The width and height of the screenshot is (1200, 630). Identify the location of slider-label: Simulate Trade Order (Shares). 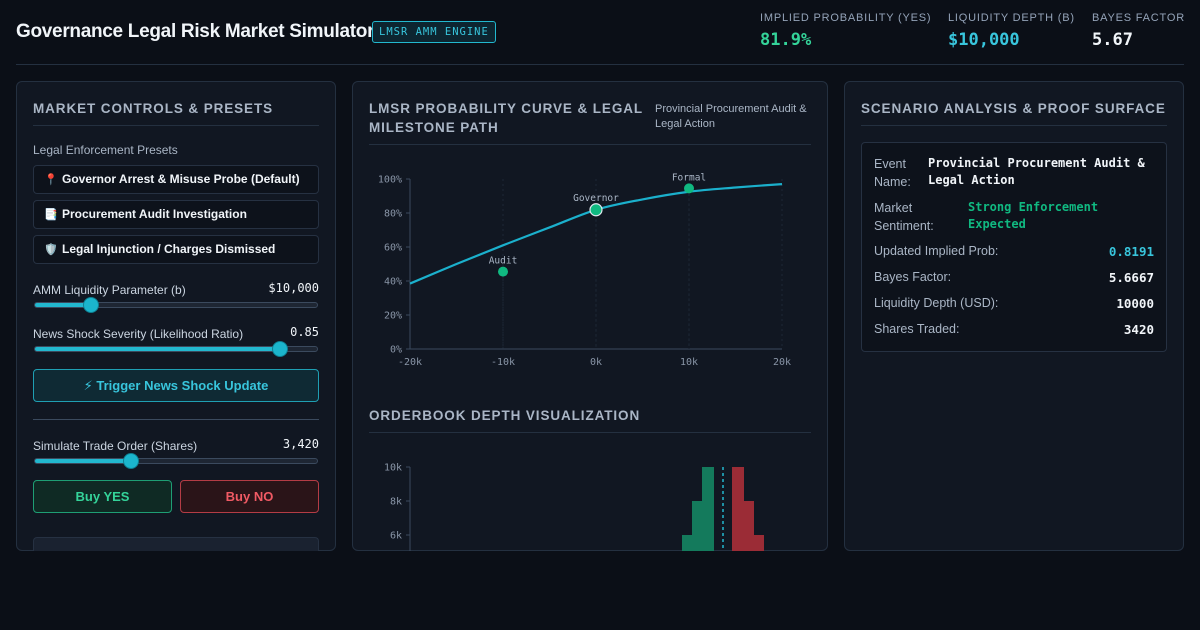
(115, 446).